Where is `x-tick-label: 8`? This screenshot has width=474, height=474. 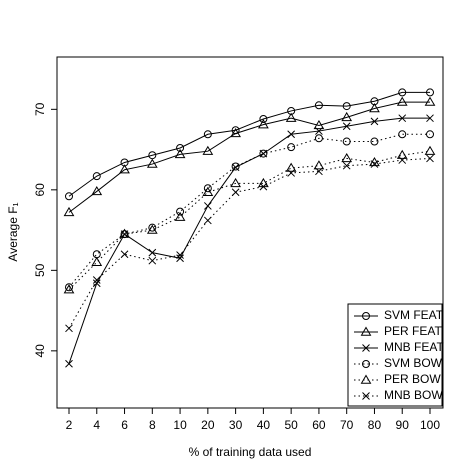 x-tick-label: 8 is located at coordinates (152, 425).